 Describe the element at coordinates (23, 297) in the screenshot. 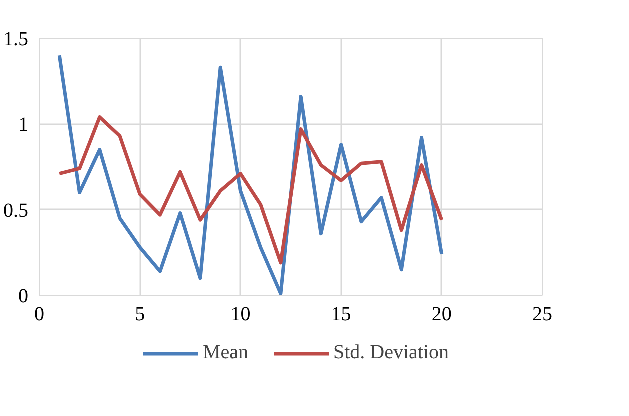

I see `y-tick-label: 0` at that location.